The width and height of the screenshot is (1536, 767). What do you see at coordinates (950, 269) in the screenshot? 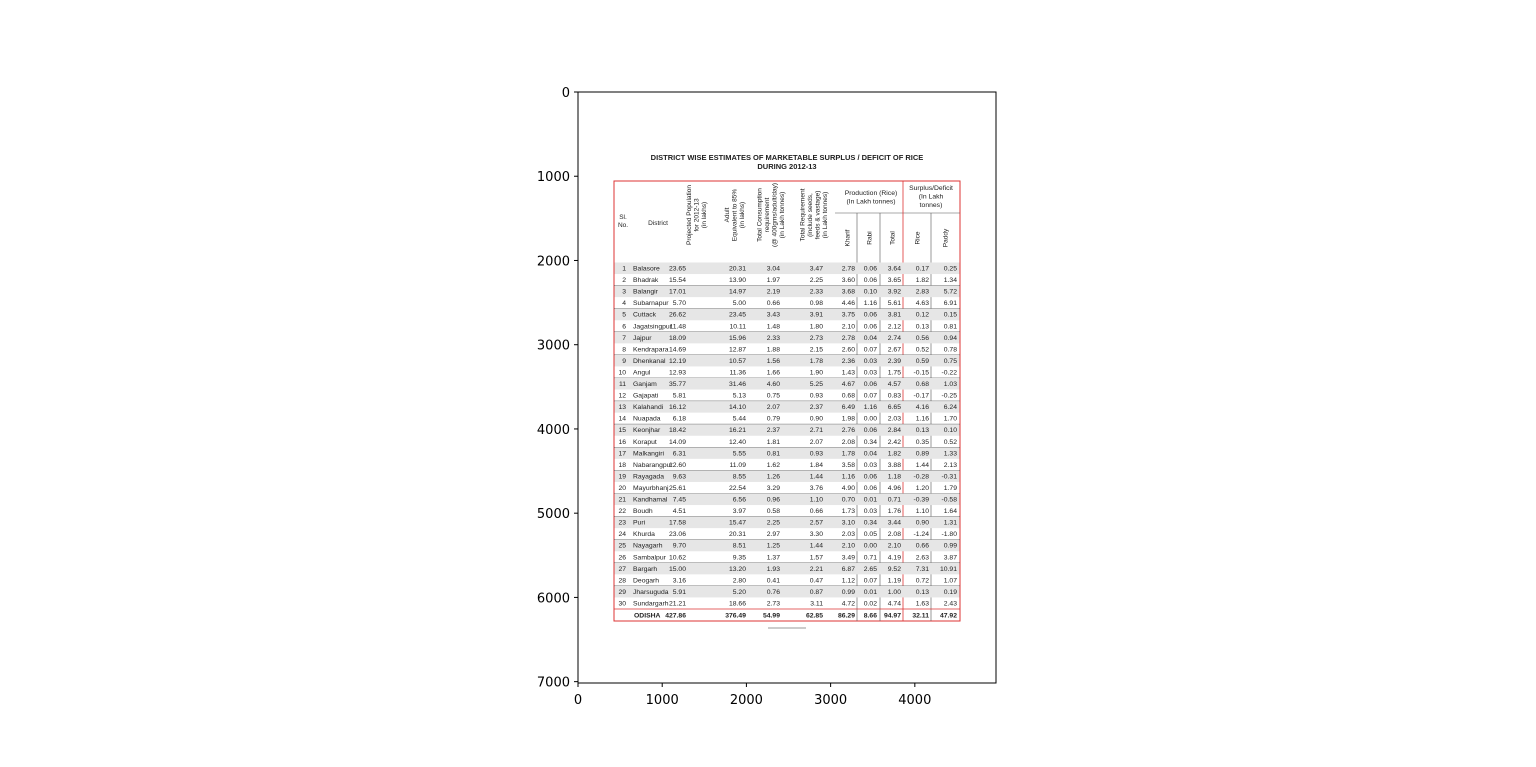
I see `table-cell: 0.25` at bounding box center [950, 269].